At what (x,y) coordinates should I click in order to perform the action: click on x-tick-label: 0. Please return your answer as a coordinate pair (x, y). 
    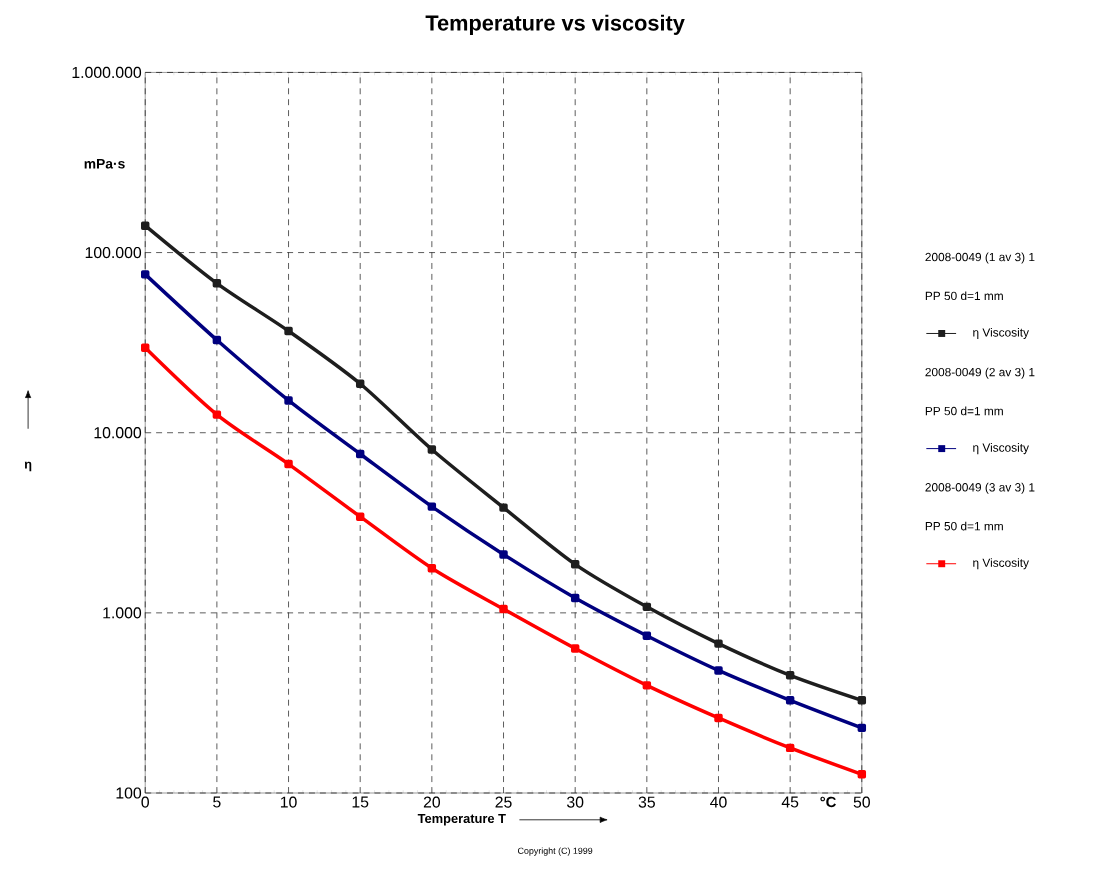
    Looking at the image, I should click on (145, 802).